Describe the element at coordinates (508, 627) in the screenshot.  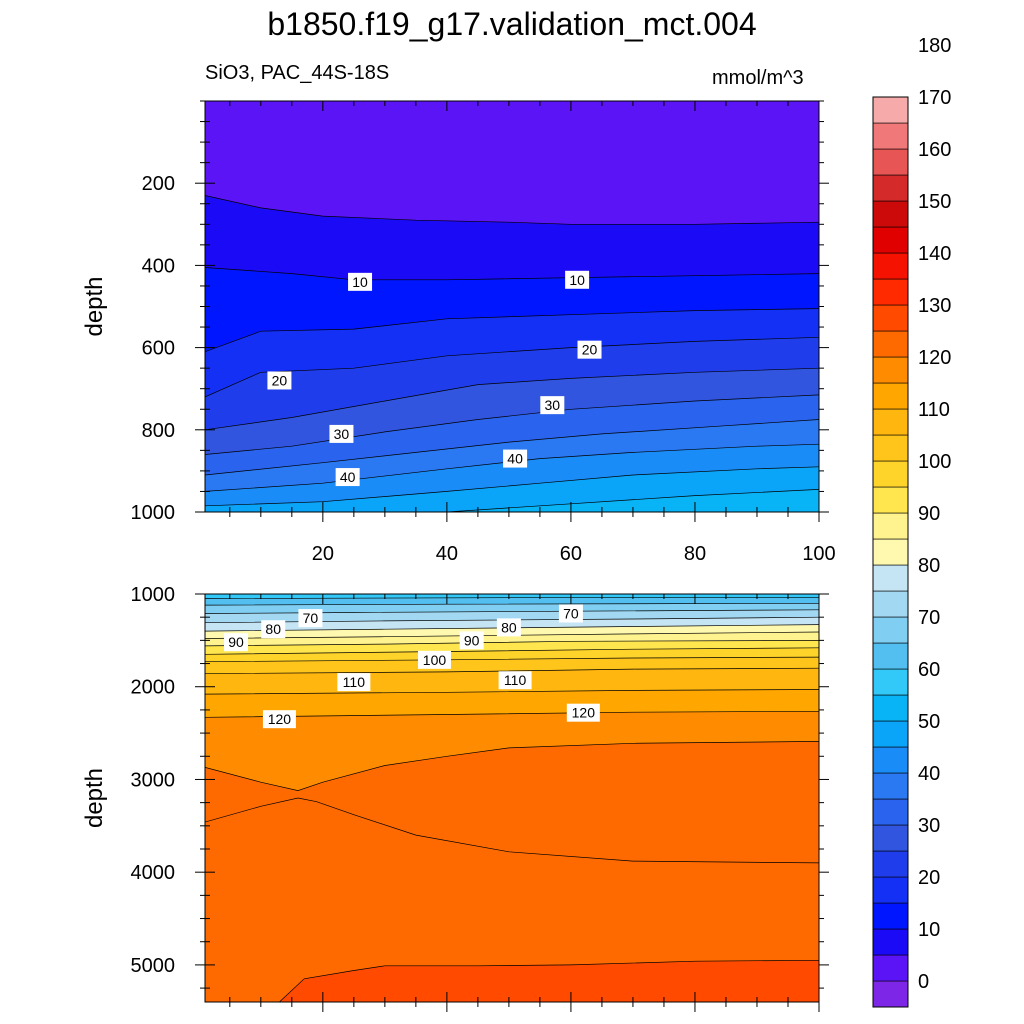
I see `contour-label: 80` at that location.